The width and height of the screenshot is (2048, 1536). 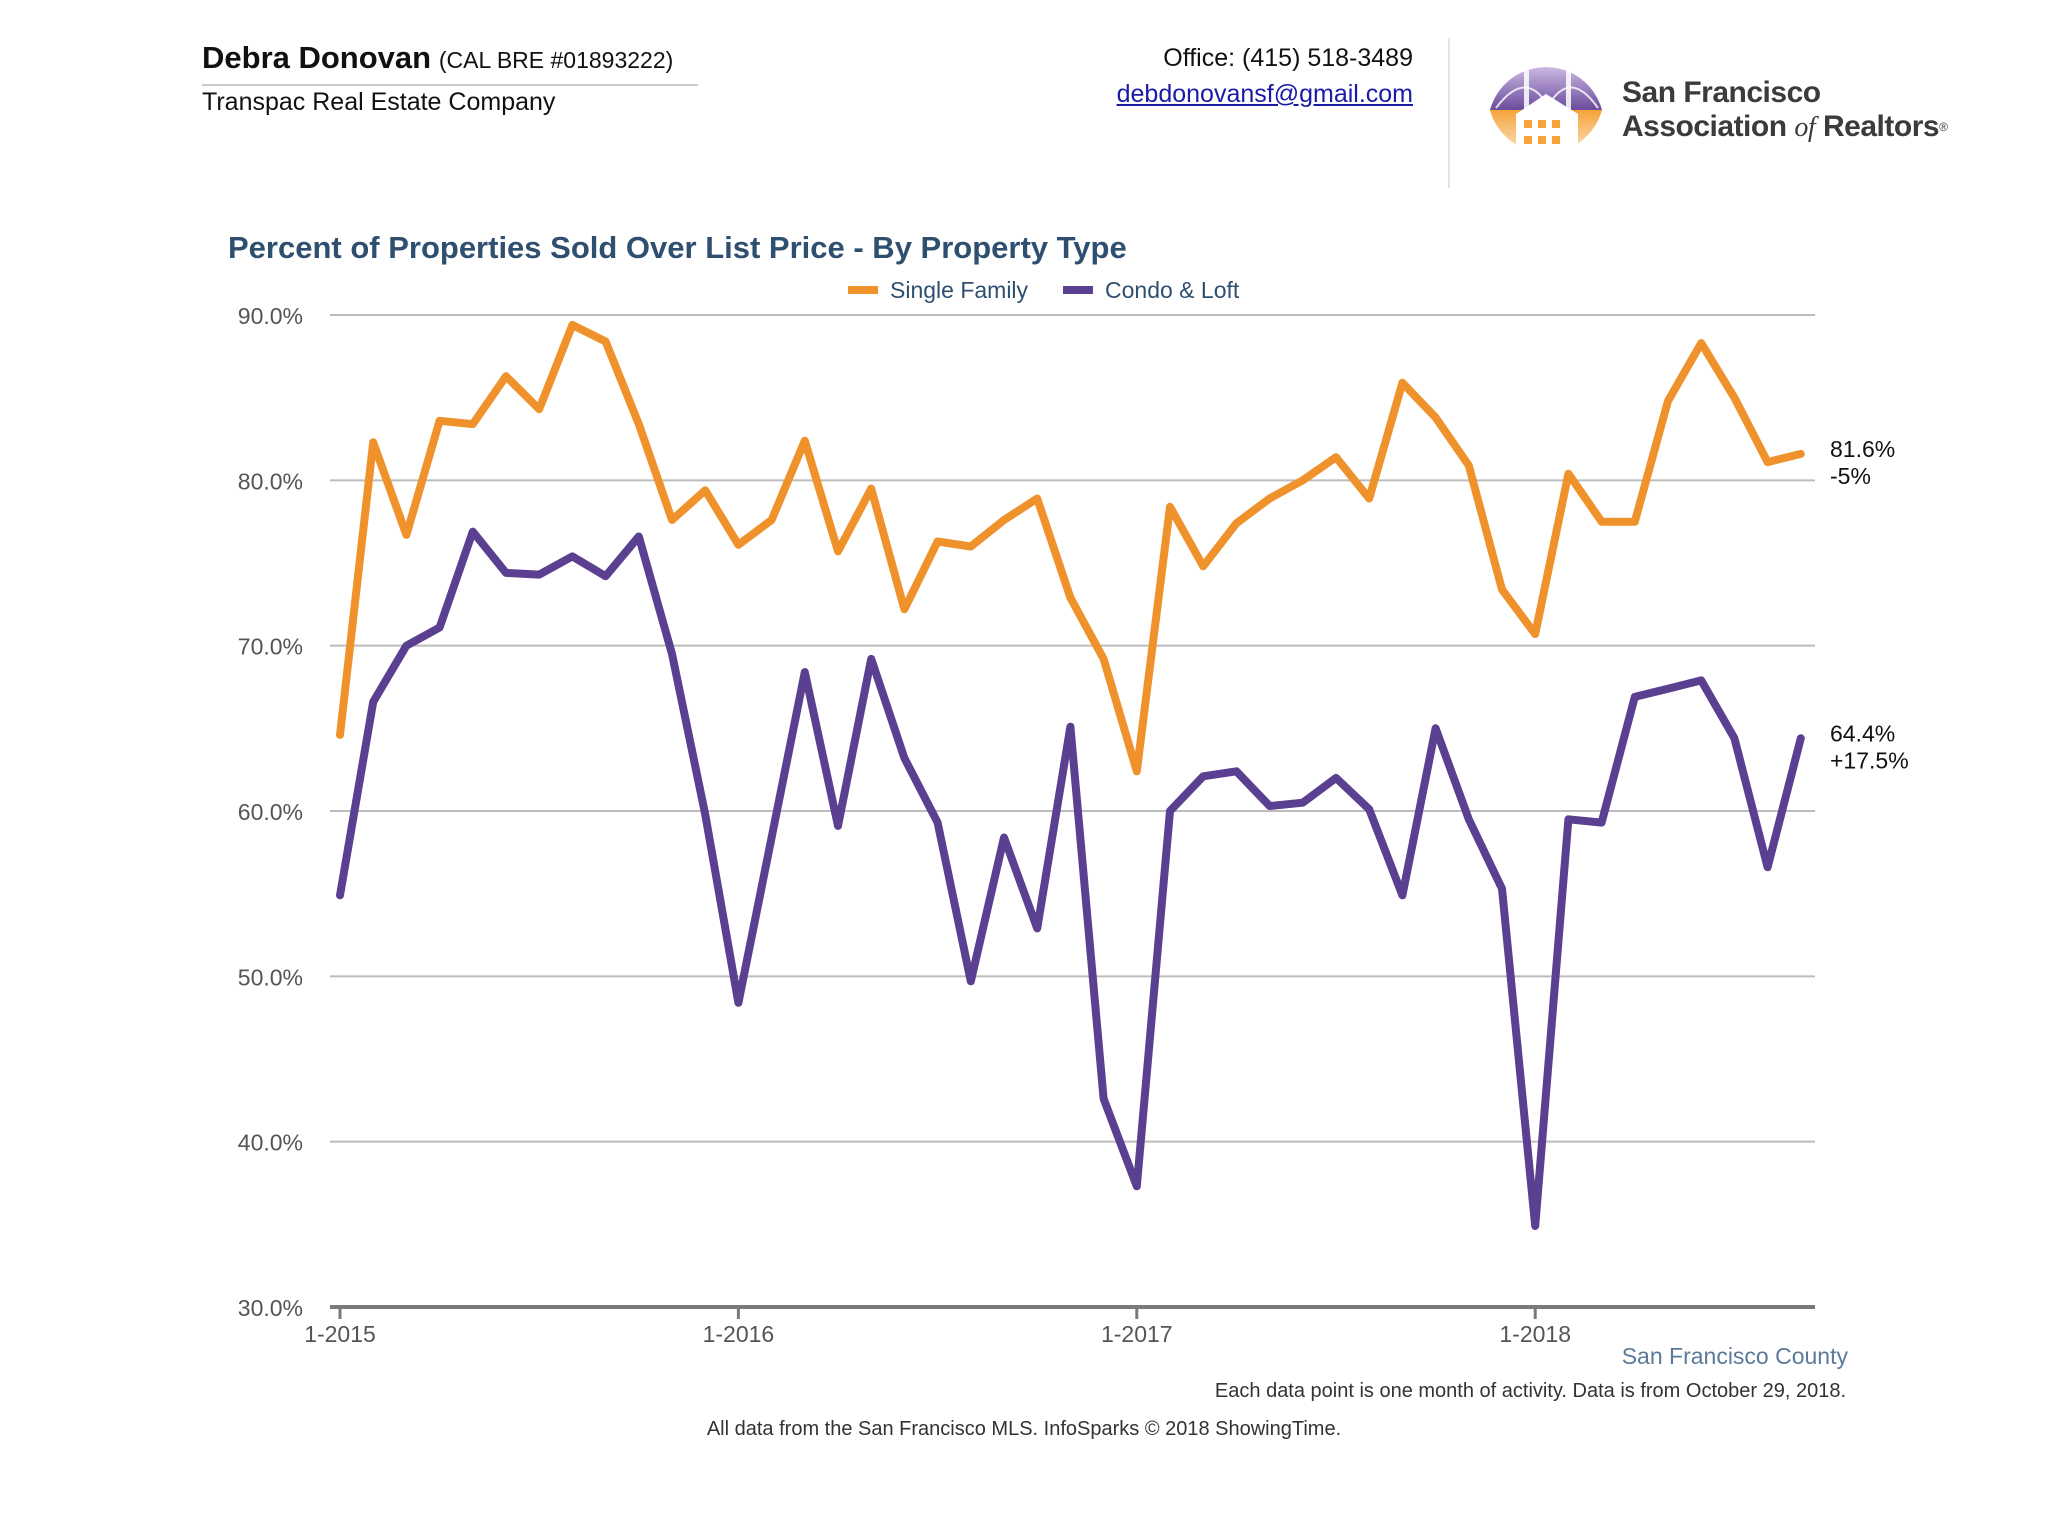 I want to click on y-tick-label: 90.0%, so click(x=270, y=316).